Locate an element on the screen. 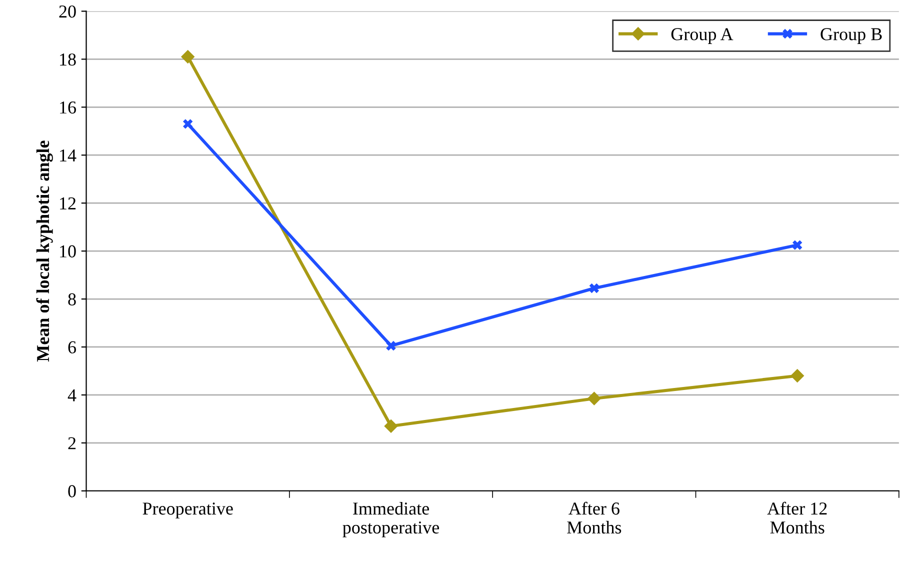 This screenshot has height=561, width=908. legend-label: Group A is located at coordinates (702, 36).